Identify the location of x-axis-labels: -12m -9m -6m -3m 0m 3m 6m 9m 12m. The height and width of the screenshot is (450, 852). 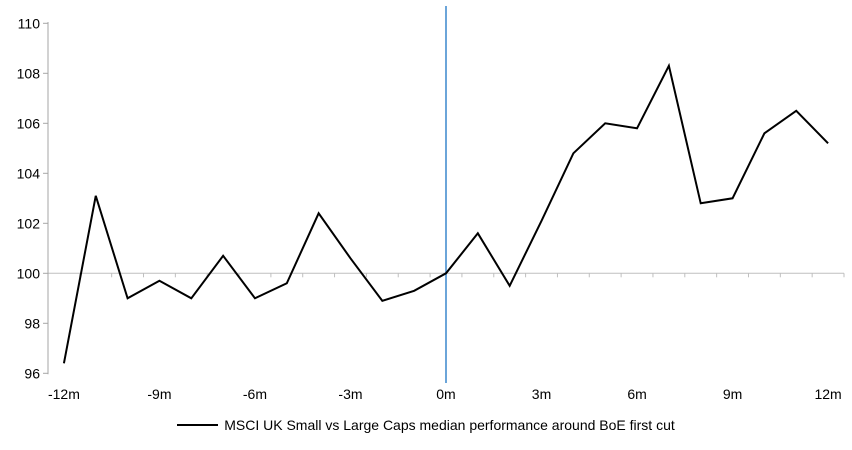
(445, 394).